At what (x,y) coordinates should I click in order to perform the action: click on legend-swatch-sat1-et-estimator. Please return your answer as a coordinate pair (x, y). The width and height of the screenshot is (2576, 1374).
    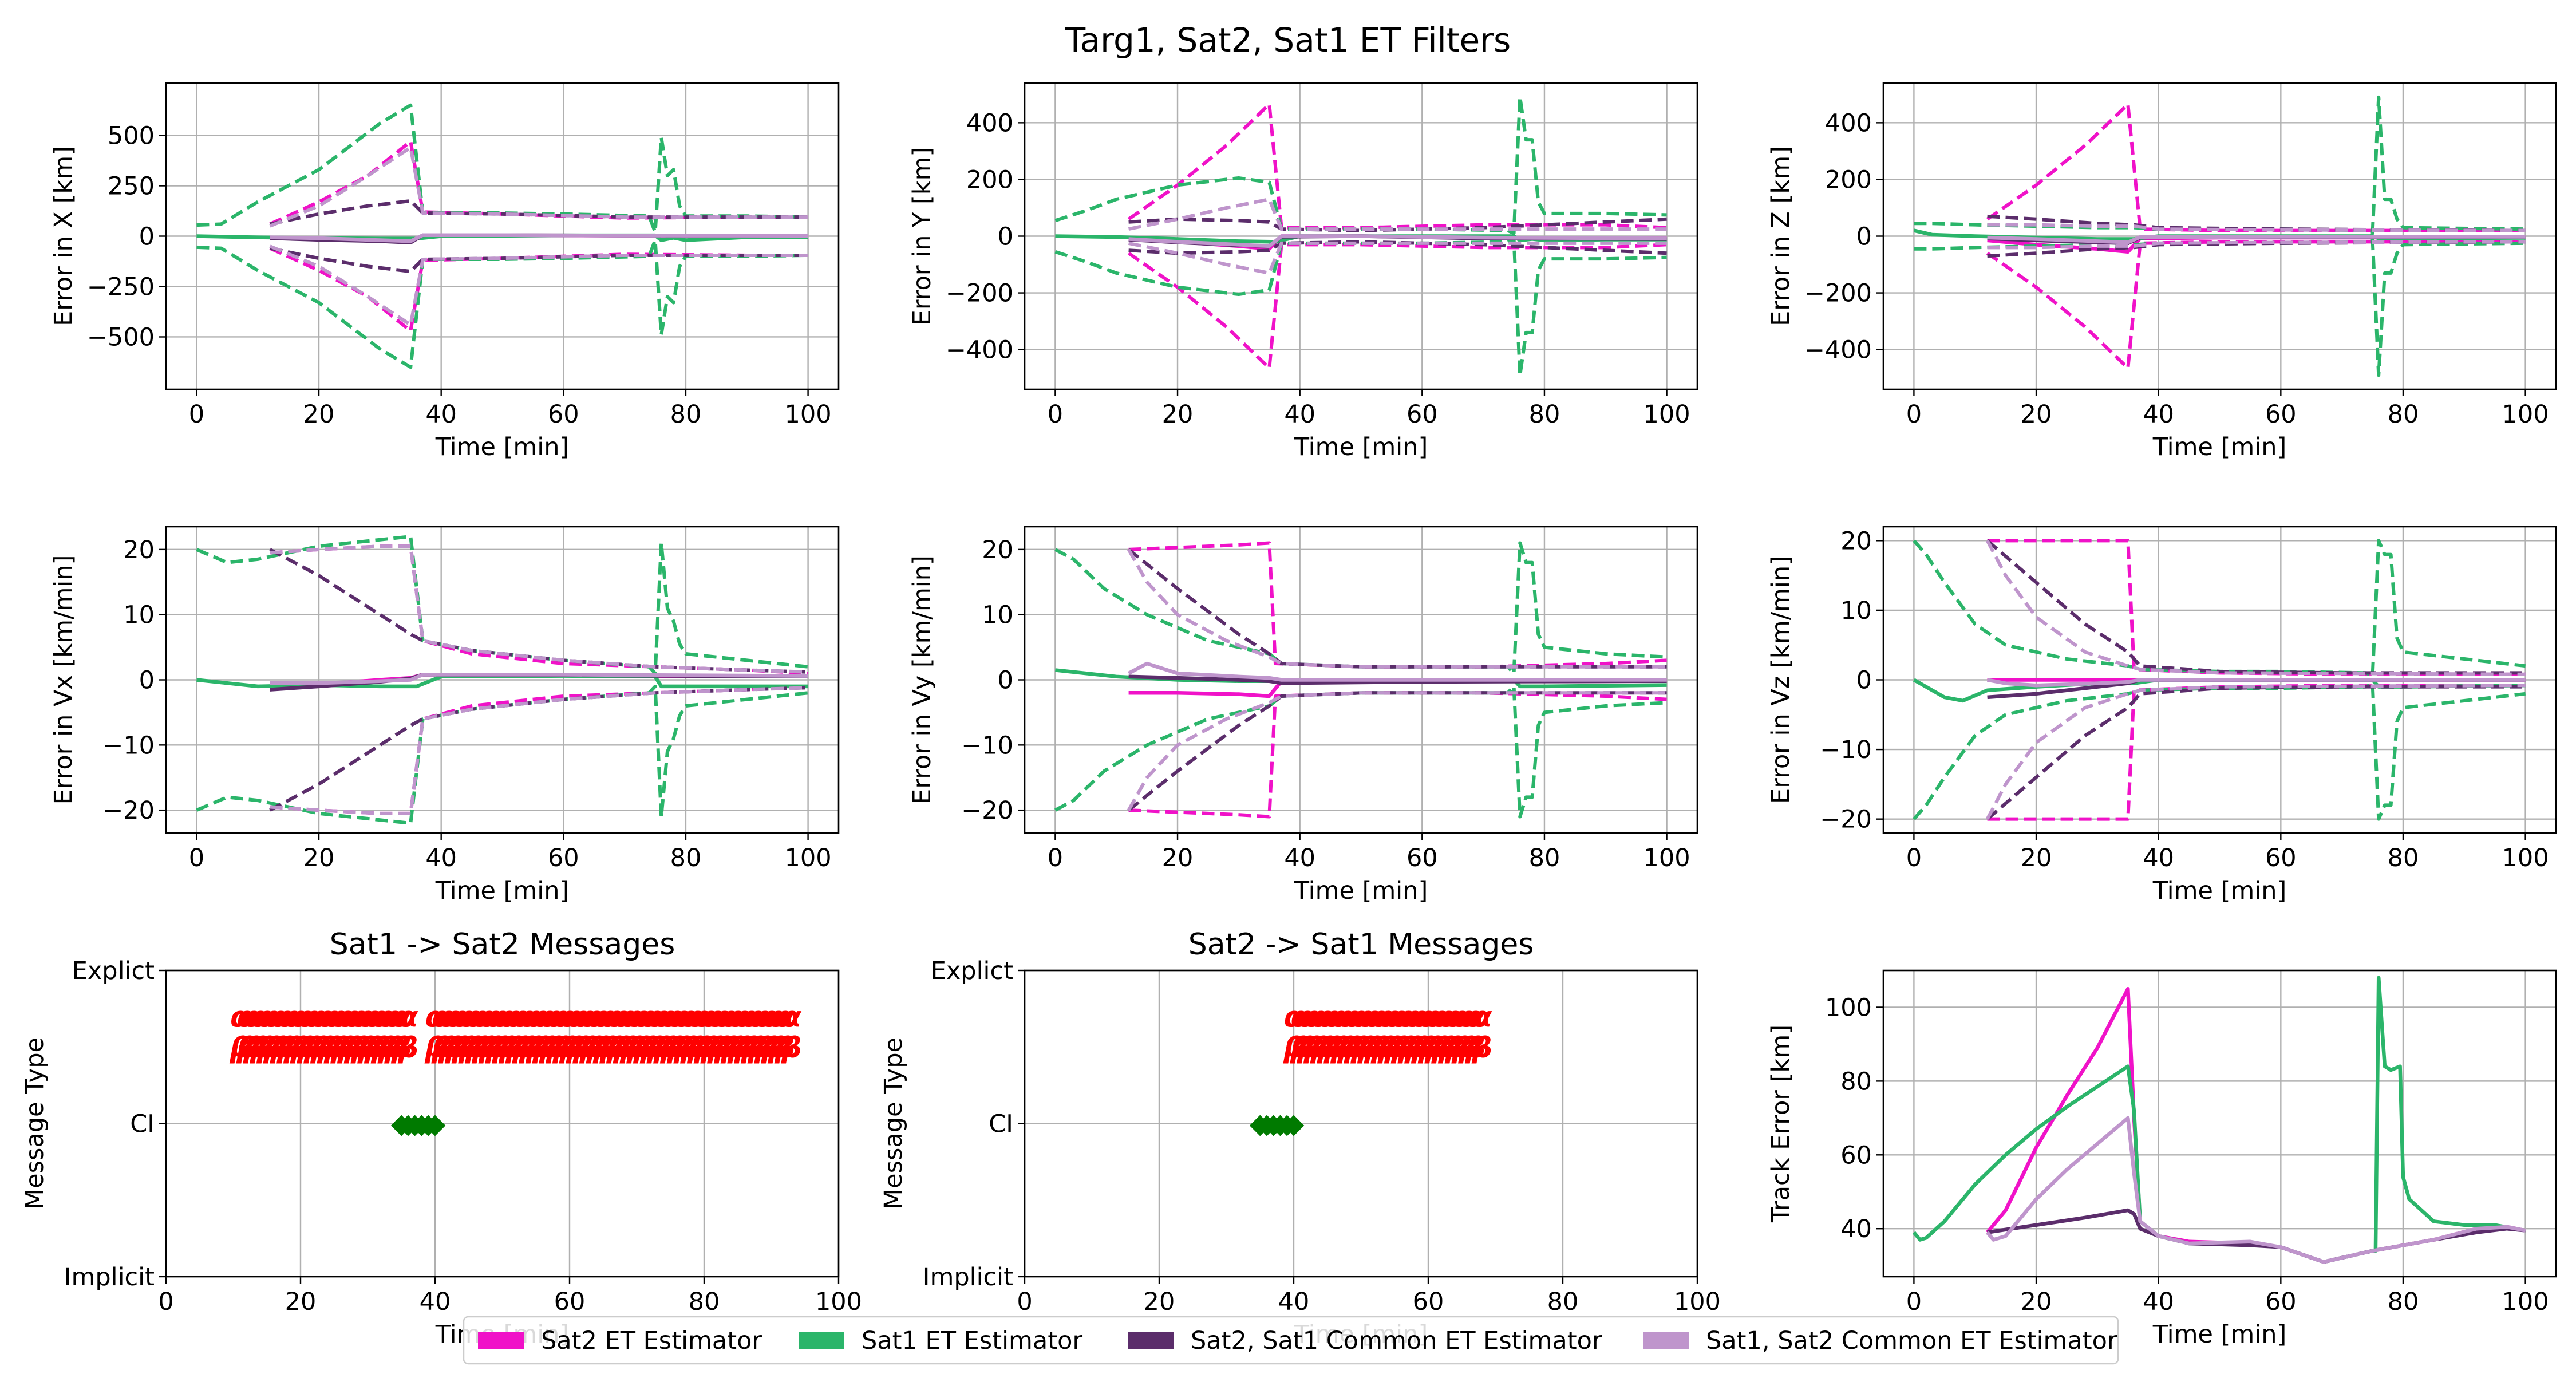
    Looking at the image, I should click on (821, 1340).